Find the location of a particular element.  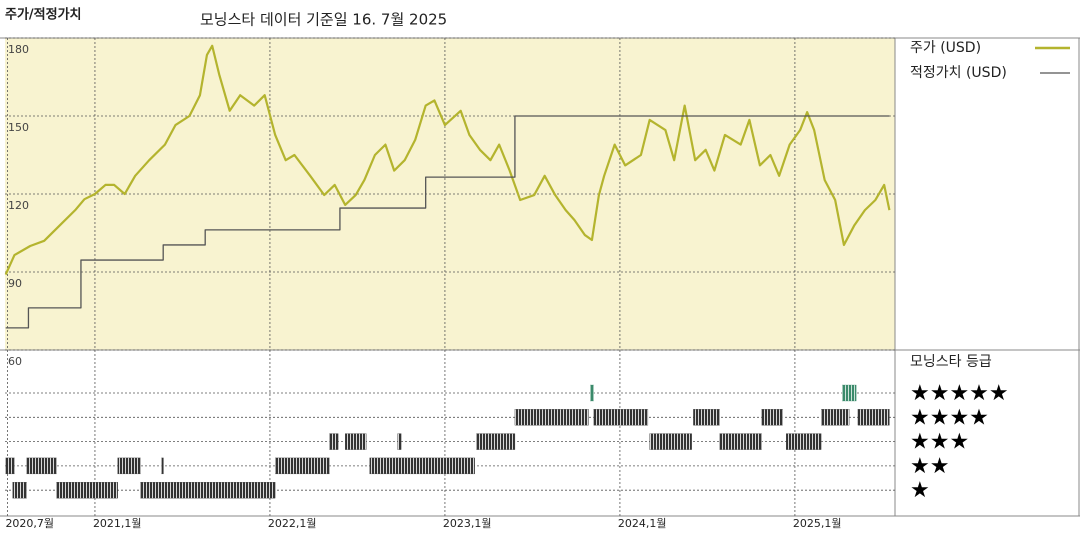

chart-subtitle: 모닝스타 데이터 기준일 16. 7월 2025 is located at coordinates (323, 20).